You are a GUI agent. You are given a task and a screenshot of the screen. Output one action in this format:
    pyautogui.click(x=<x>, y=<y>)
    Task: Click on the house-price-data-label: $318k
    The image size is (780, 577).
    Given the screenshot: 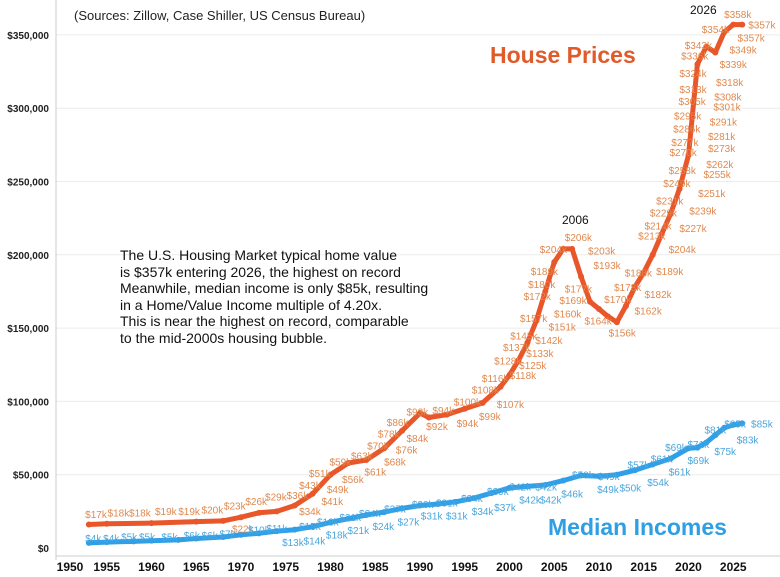 What is the action you would take?
    pyautogui.click(x=730, y=83)
    